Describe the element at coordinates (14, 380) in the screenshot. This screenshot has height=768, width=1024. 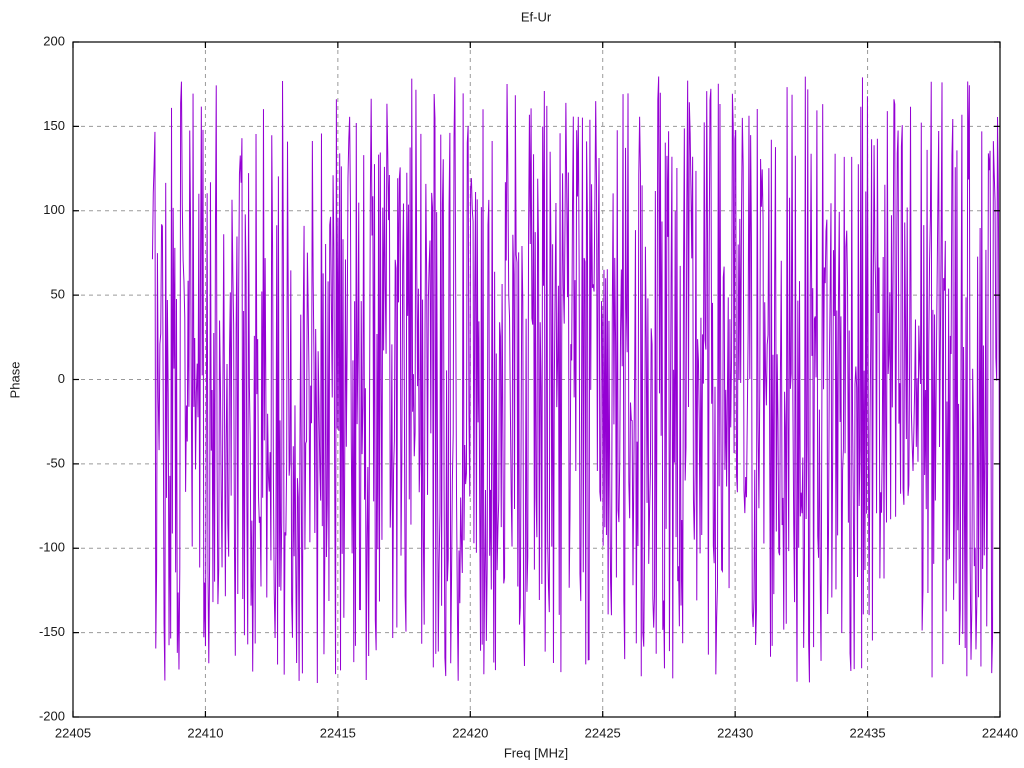
I see `y-axis-label: Phase` at that location.